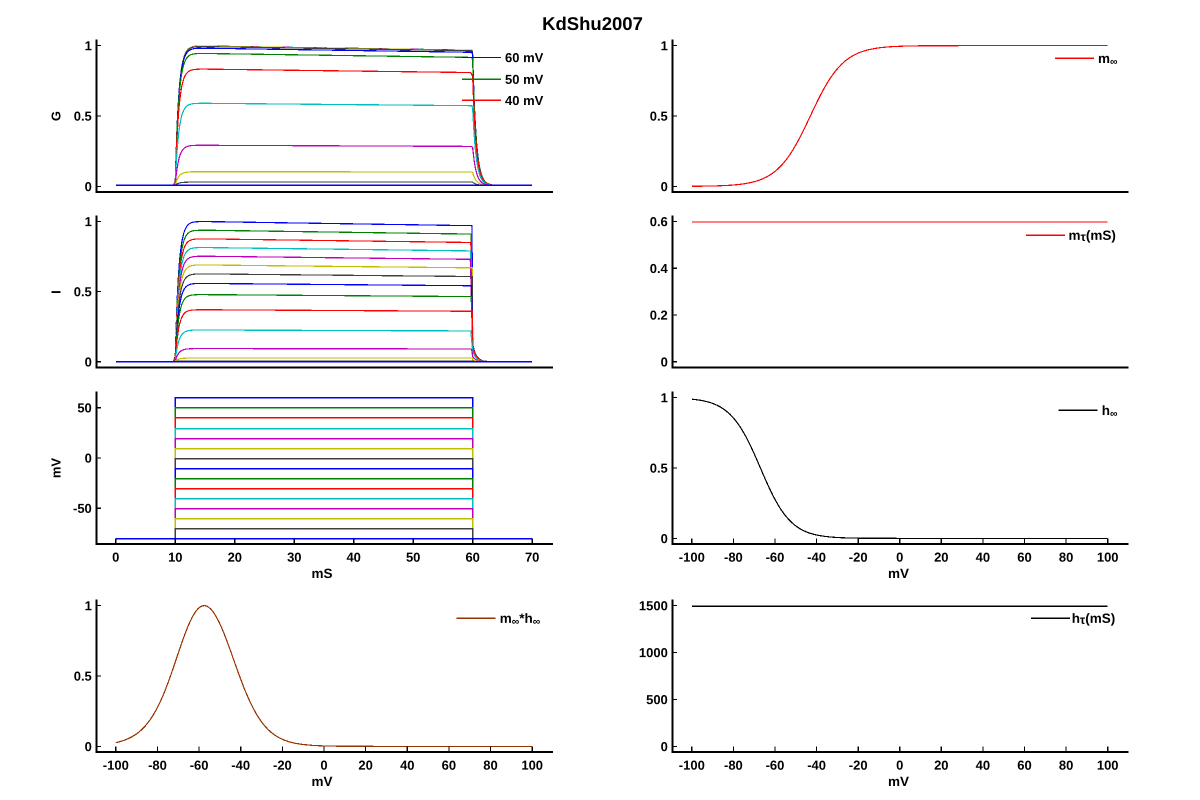 This screenshot has height=800, width=1200. What do you see at coordinates (524, 79) in the screenshot?
I see `svg-text: 50 mV` at bounding box center [524, 79].